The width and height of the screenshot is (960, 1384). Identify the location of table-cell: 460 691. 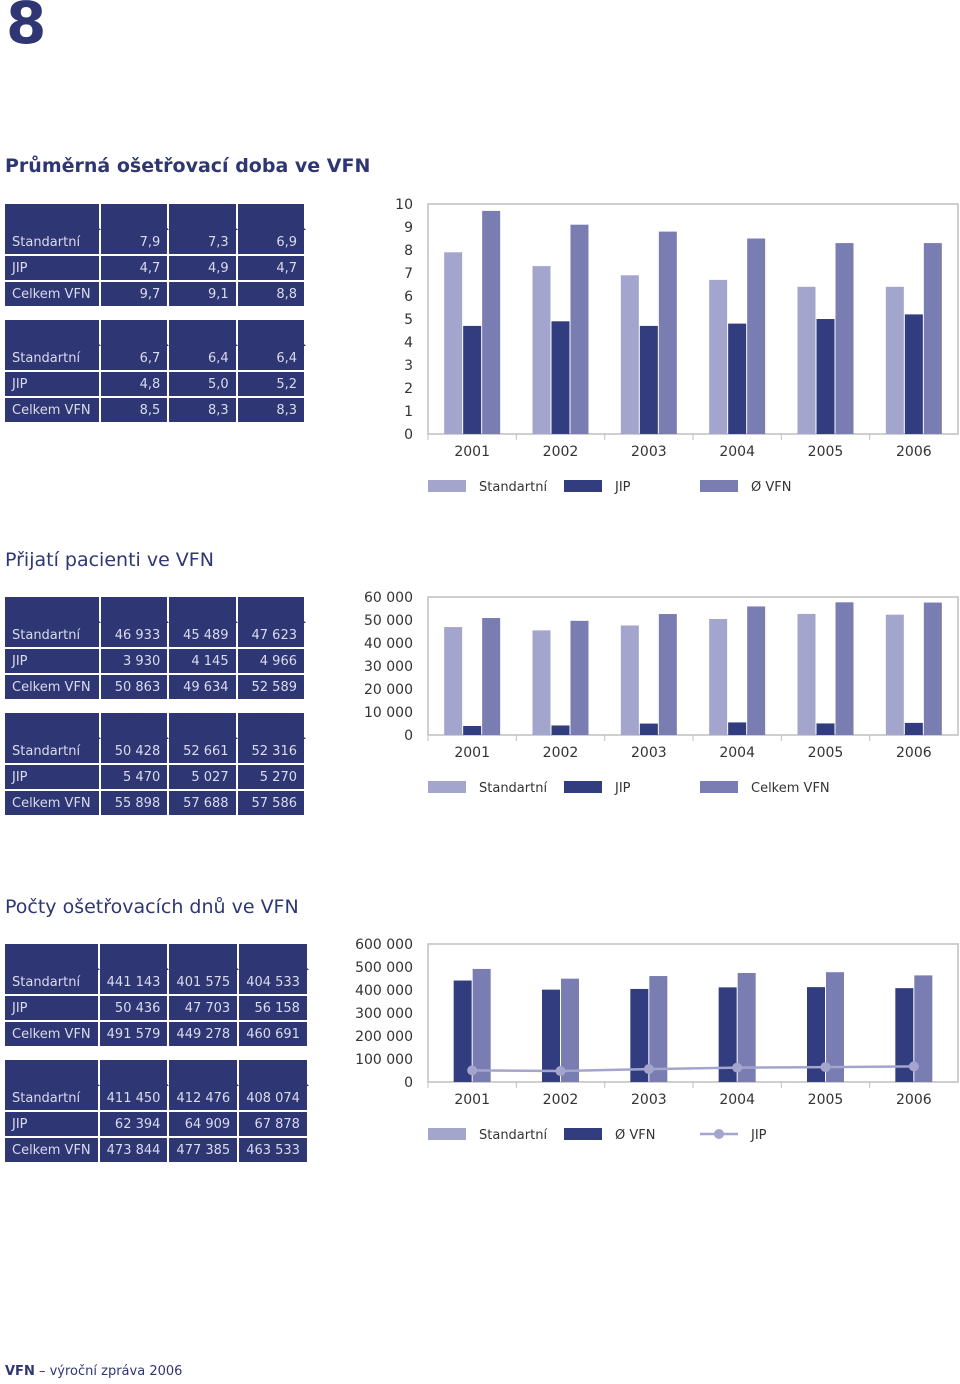
(274, 1035).